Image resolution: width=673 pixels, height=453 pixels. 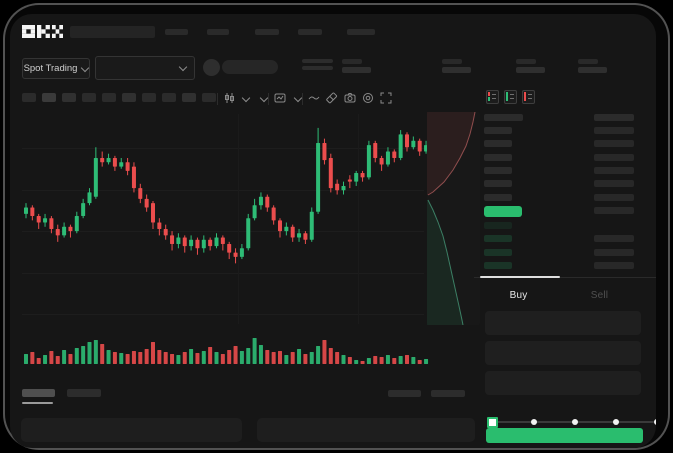 I want to click on orderbook-col-header-price, so click(x=503, y=117).